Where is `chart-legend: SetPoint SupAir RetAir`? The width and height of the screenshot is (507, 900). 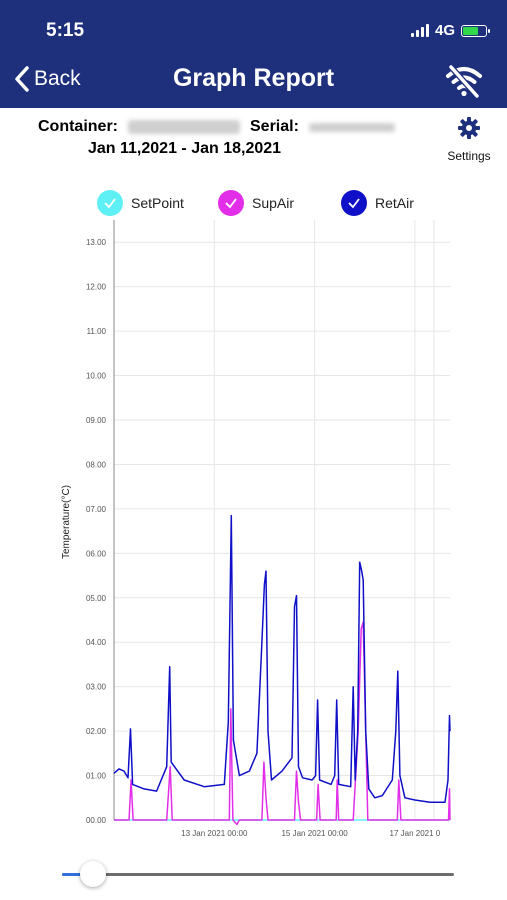 chart-legend: SetPoint SupAir RetAir is located at coordinates (253, 204).